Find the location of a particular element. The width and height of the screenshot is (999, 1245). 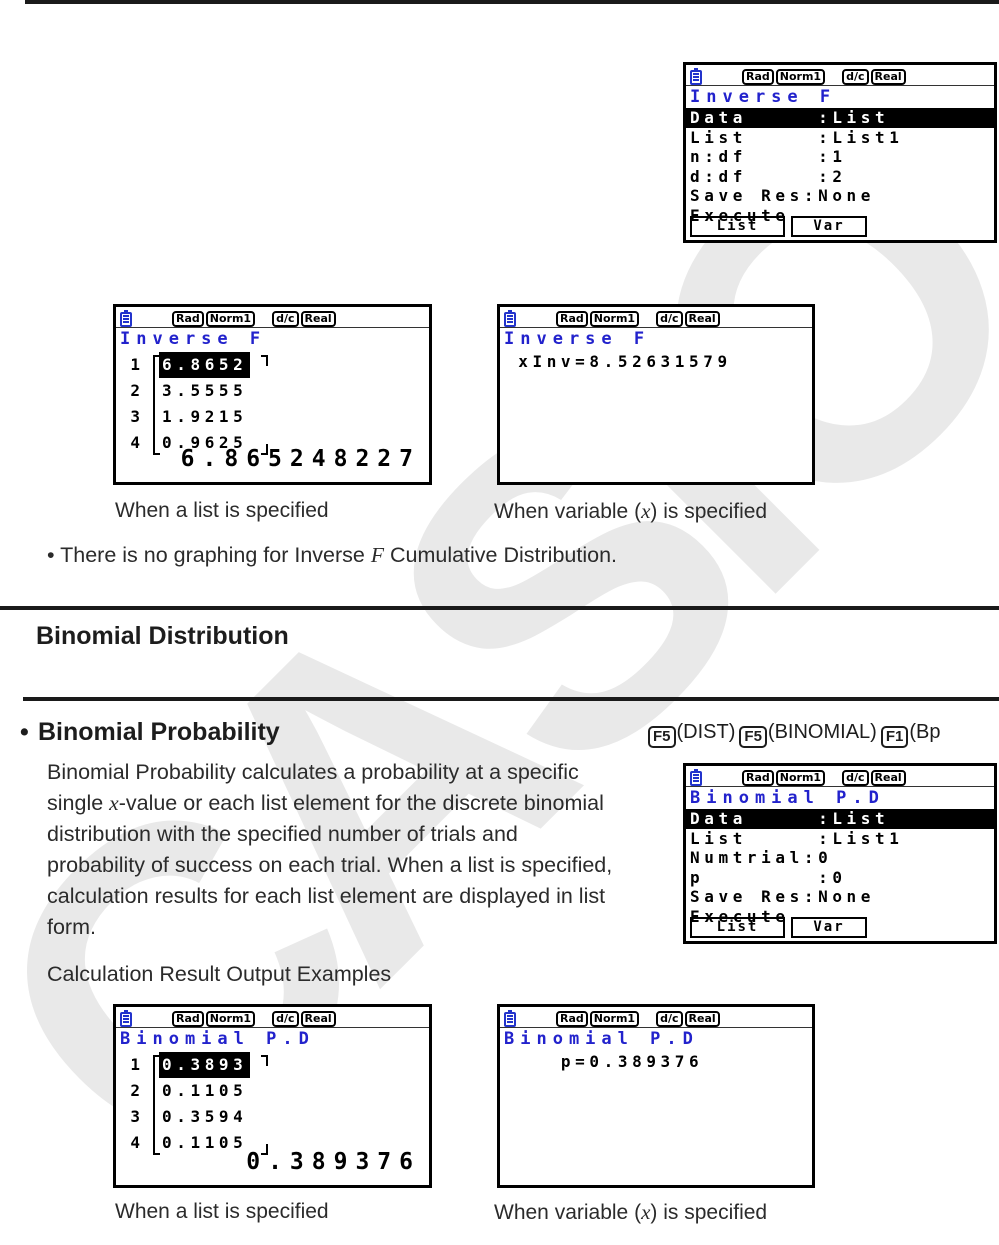

bracket-corner-bottom-right is located at coordinates (264, 1149).